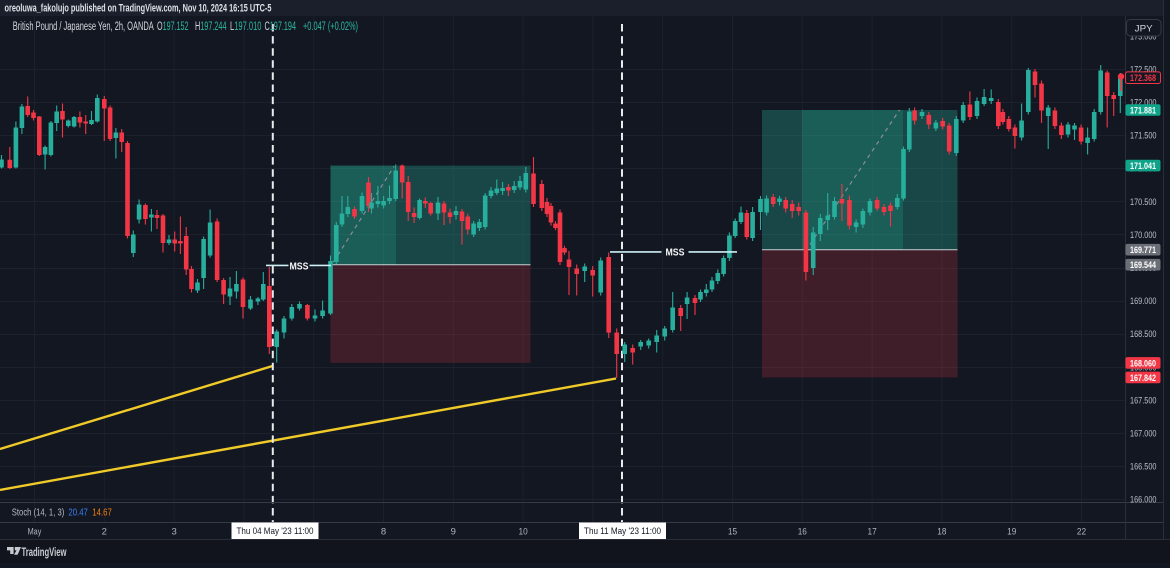 The height and width of the screenshot is (568, 1170). I want to click on svg-text: 172.500, so click(1143, 69).